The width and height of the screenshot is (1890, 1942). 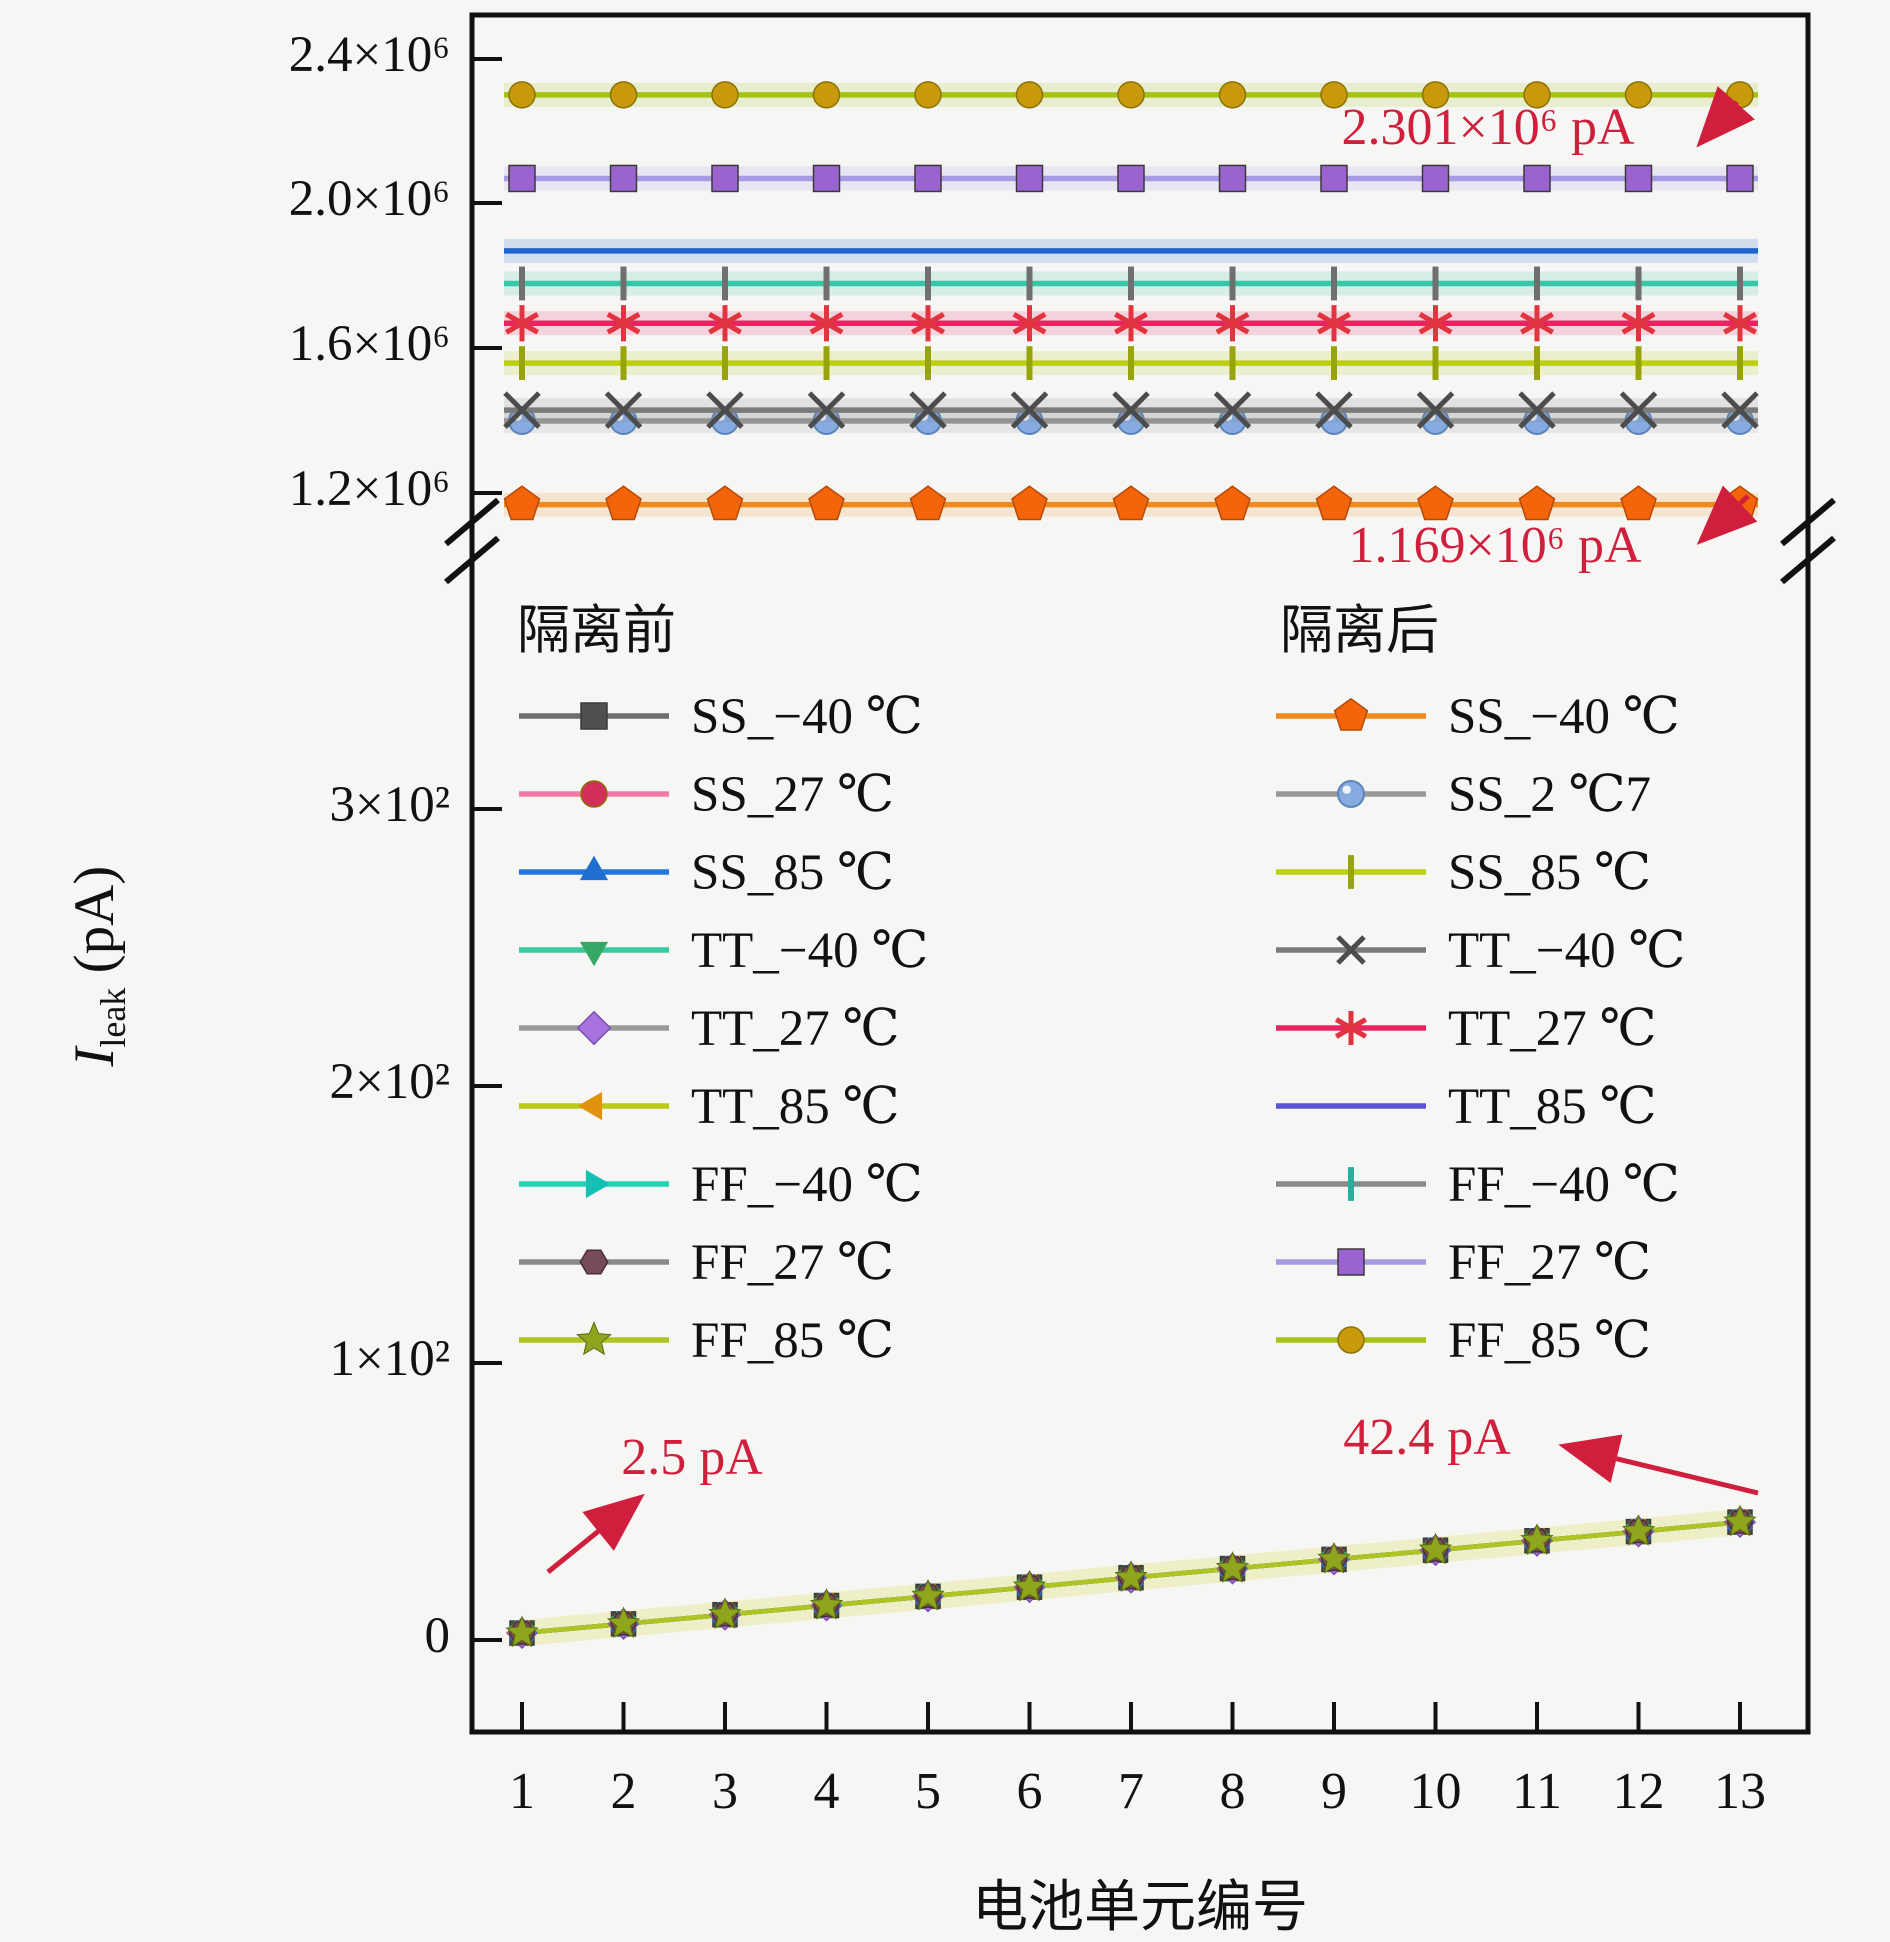 I want to click on x-tick-label: 7, so click(x=1131, y=1791).